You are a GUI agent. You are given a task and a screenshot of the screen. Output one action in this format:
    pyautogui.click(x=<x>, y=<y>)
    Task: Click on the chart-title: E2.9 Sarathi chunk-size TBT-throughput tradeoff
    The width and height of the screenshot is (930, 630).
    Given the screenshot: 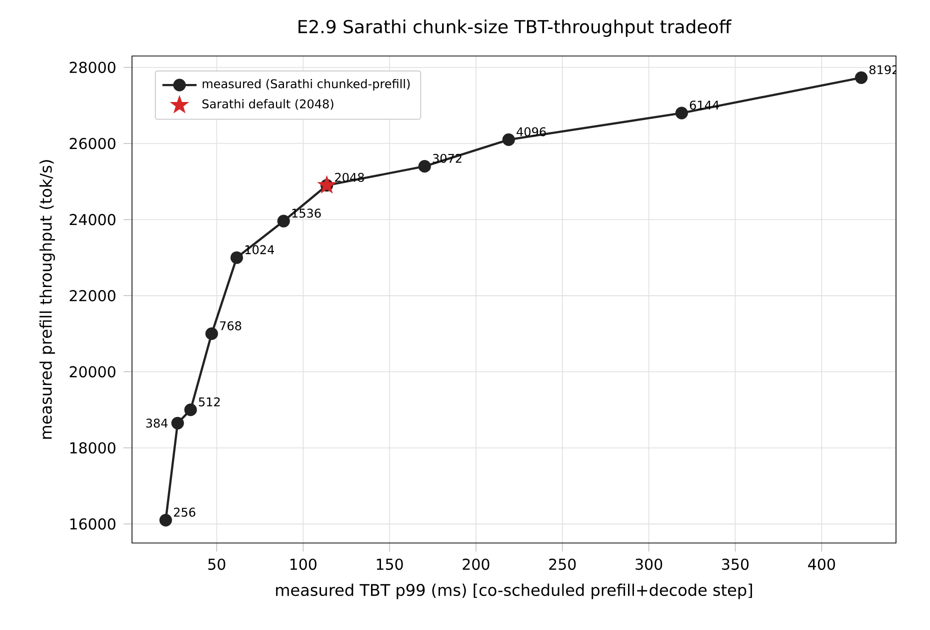 What is the action you would take?
    pyautogui.click(x=515, y=28)
    